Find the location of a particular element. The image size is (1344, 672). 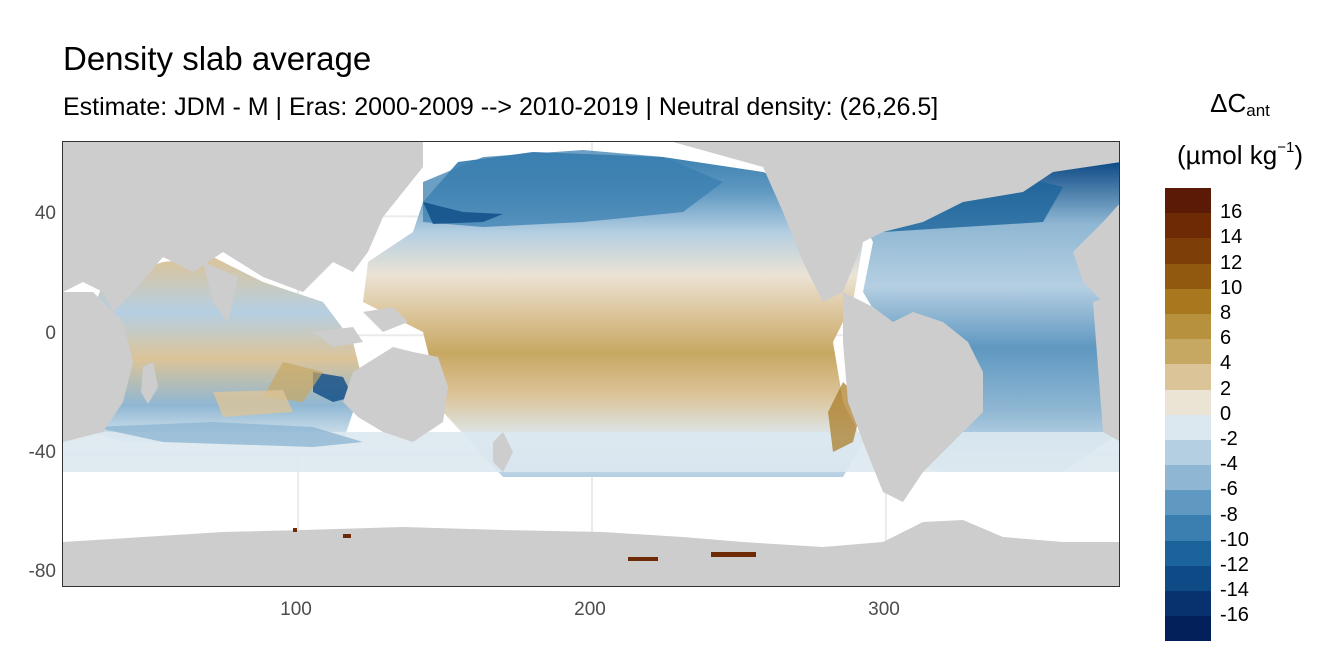

legend-title-sub: ant is located at coordinates (1258, 110).